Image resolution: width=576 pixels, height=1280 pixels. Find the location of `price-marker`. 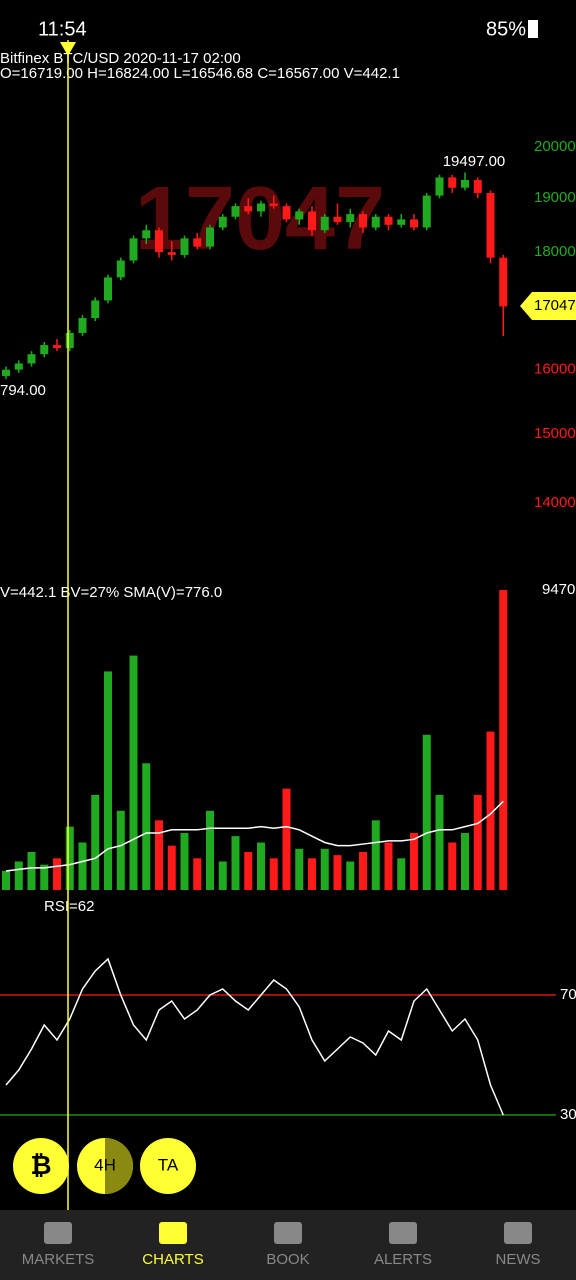

price-marker is located at coordinates (548, 306).